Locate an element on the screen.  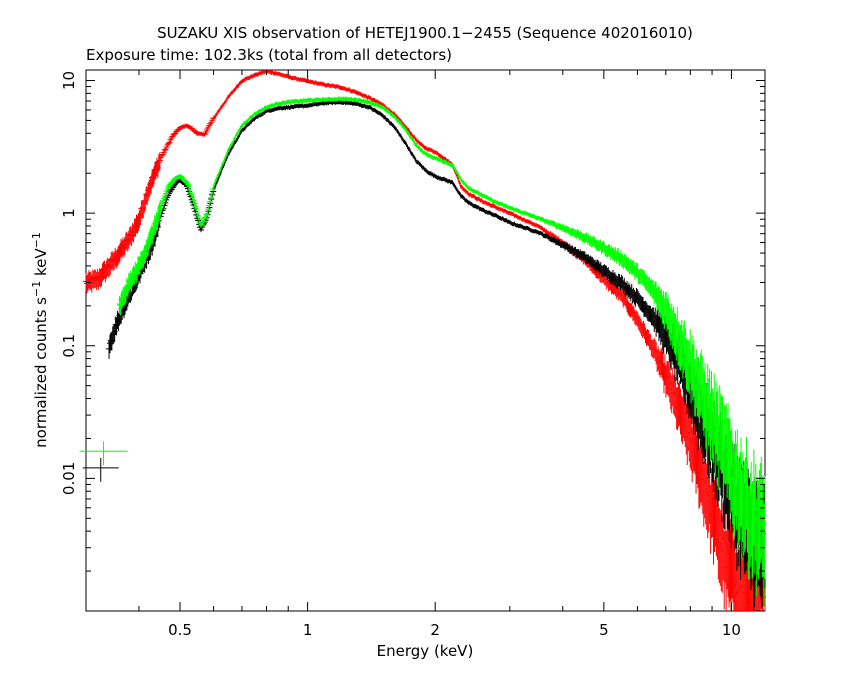
y-axis-label-mid: keV is located at coordinates (41, 264).